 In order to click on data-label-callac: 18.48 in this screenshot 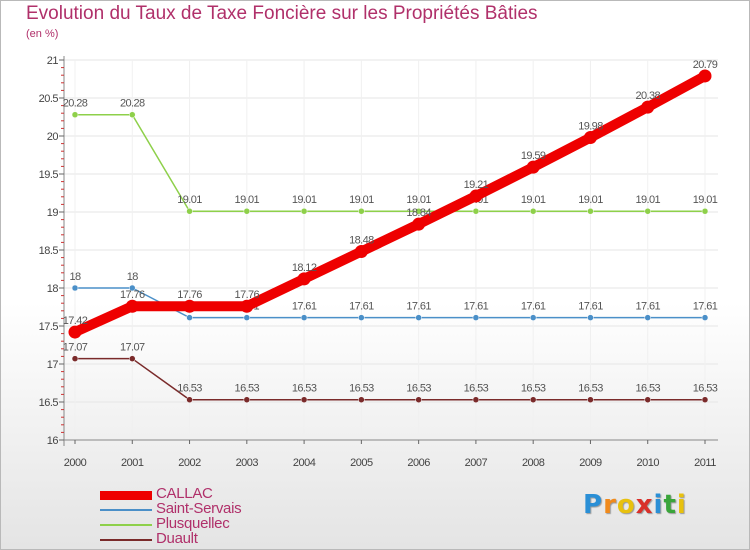, I will do `click(361, 241)`.